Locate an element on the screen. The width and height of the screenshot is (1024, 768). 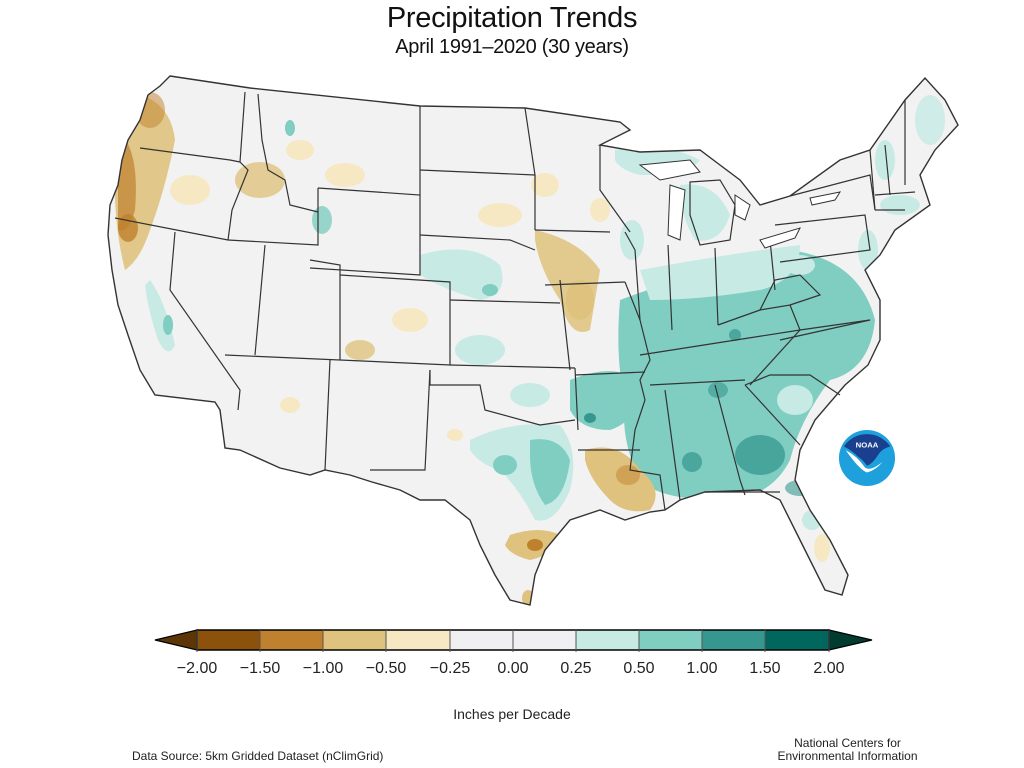
tick-label: −0.25 is located at coordinates (450, 668).